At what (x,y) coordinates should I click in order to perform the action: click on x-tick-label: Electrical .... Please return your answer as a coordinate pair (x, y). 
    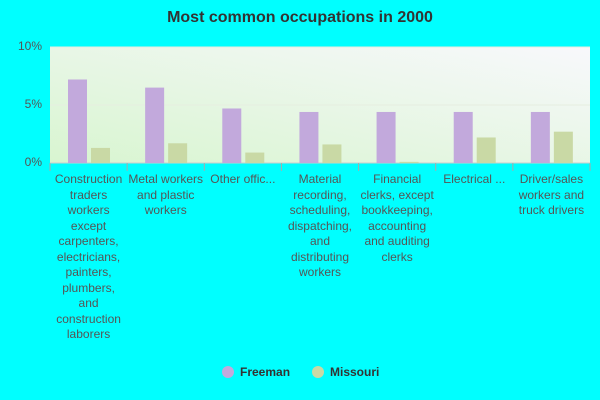
    Looking at the image, I should click on (474, 179).